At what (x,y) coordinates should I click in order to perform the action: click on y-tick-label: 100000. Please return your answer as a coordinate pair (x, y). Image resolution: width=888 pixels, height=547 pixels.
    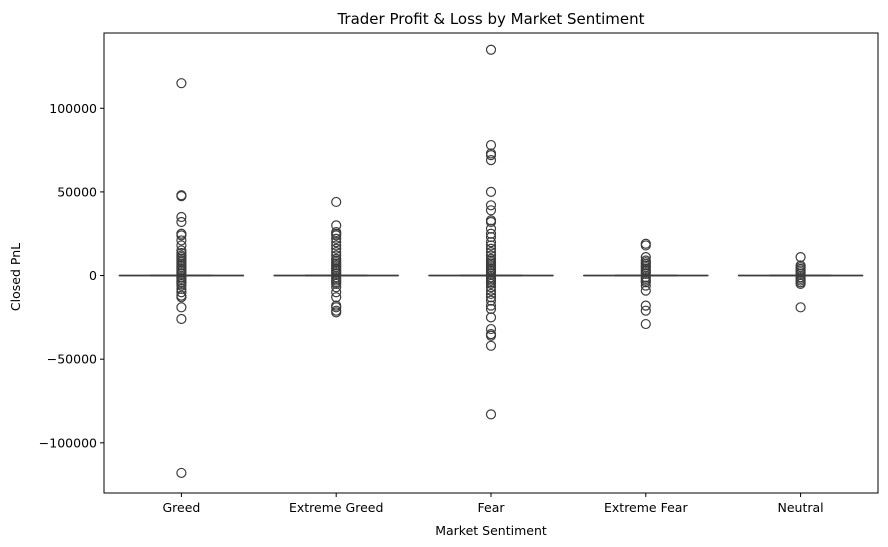
    Looking at the image, I should click on (73, 108).